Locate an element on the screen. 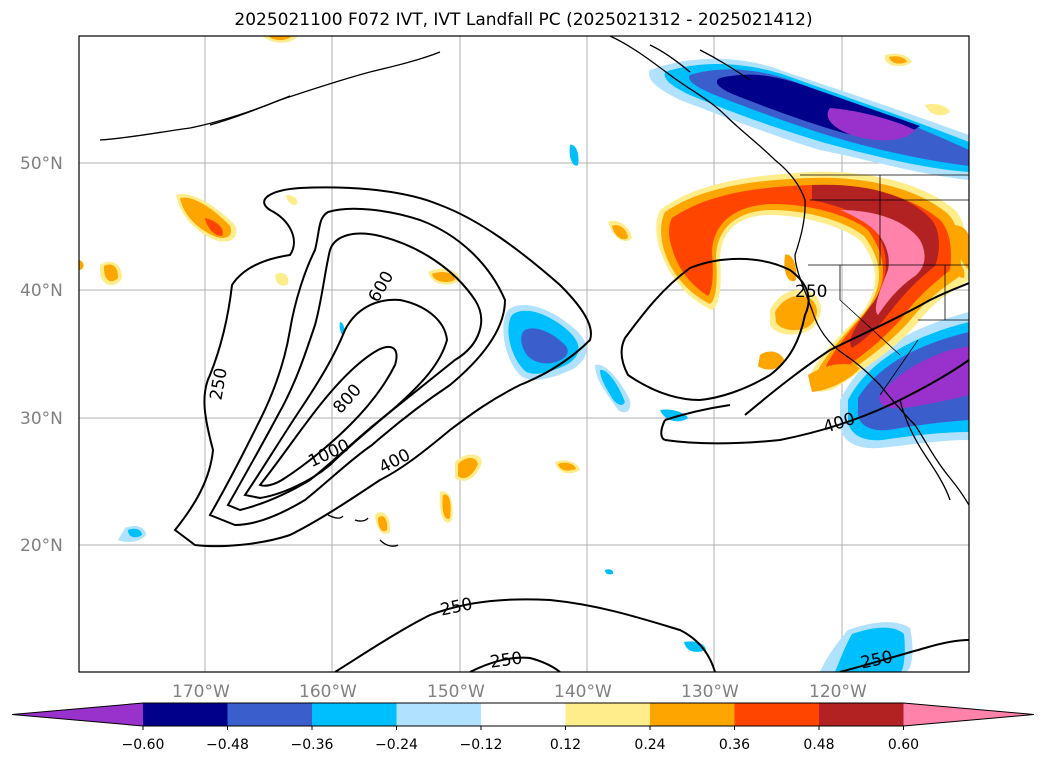 Image resolution: width=1047 pixels, height=765 pixels. latitude-labels: 50°N 40°N 30°N 20°N is located at coordinates (41, 355).